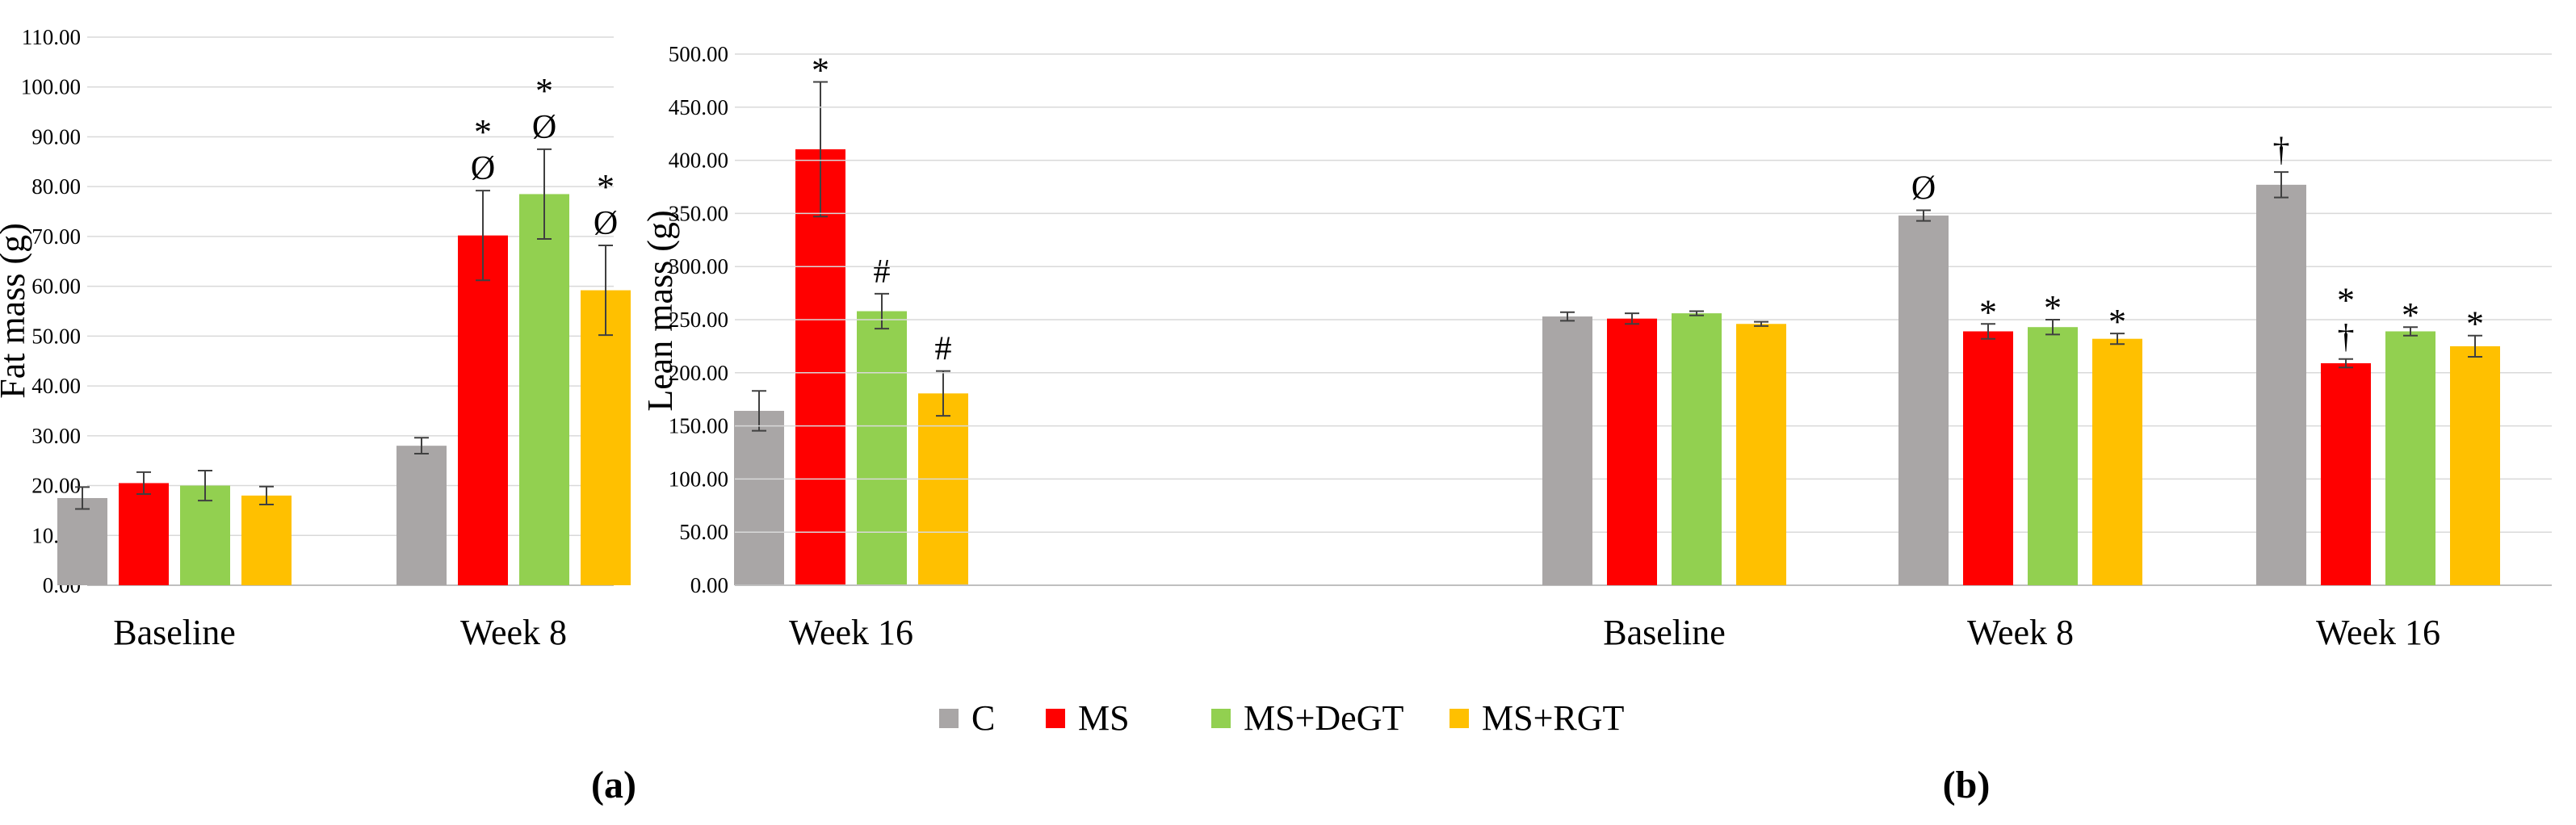 Image resolution: width=2576 pixels, height=825 pixels. What do you see at coordinates (2346, 337) in the screenshot?
I see `annotation-b-1-2-1: †` at bounding box center [2346, 337].